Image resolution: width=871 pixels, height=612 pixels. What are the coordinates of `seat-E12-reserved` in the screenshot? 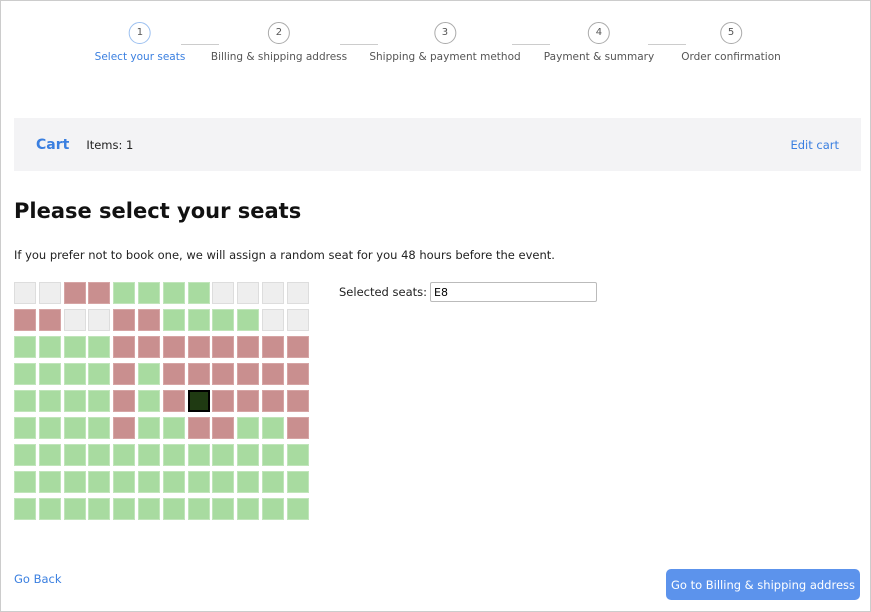 It's located at (297, 401).